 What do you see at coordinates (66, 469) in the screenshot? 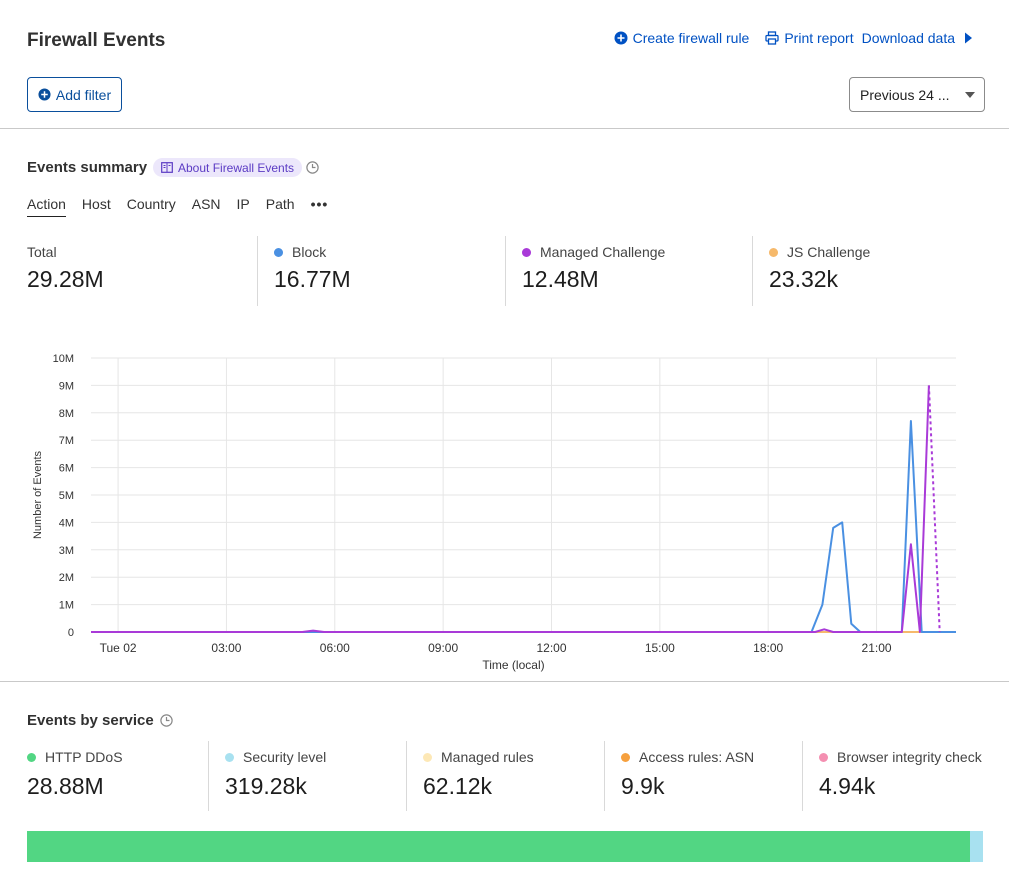
I see `y-tick-label: 6M` at bounding box center [66, 469].